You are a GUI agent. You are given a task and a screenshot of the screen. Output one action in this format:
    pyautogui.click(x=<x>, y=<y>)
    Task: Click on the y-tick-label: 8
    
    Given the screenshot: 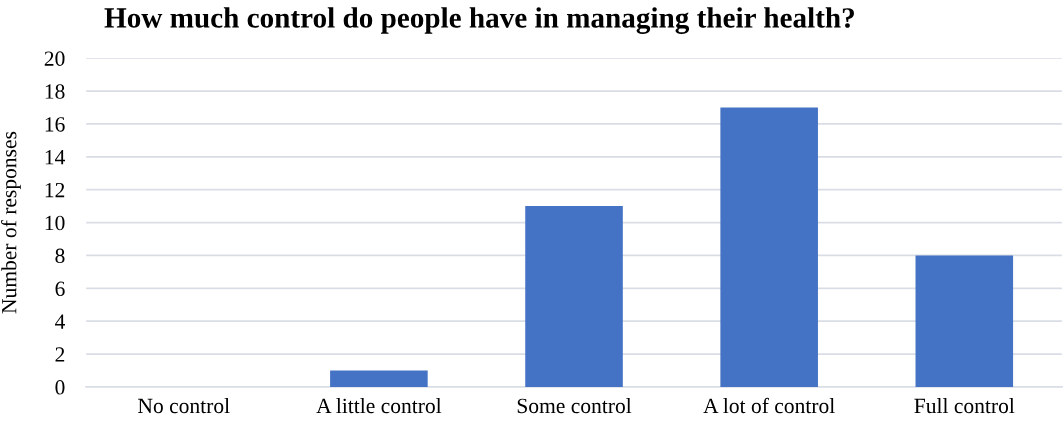 What is the action you would take?
    pyautogui.click(x=60, y=256)
    